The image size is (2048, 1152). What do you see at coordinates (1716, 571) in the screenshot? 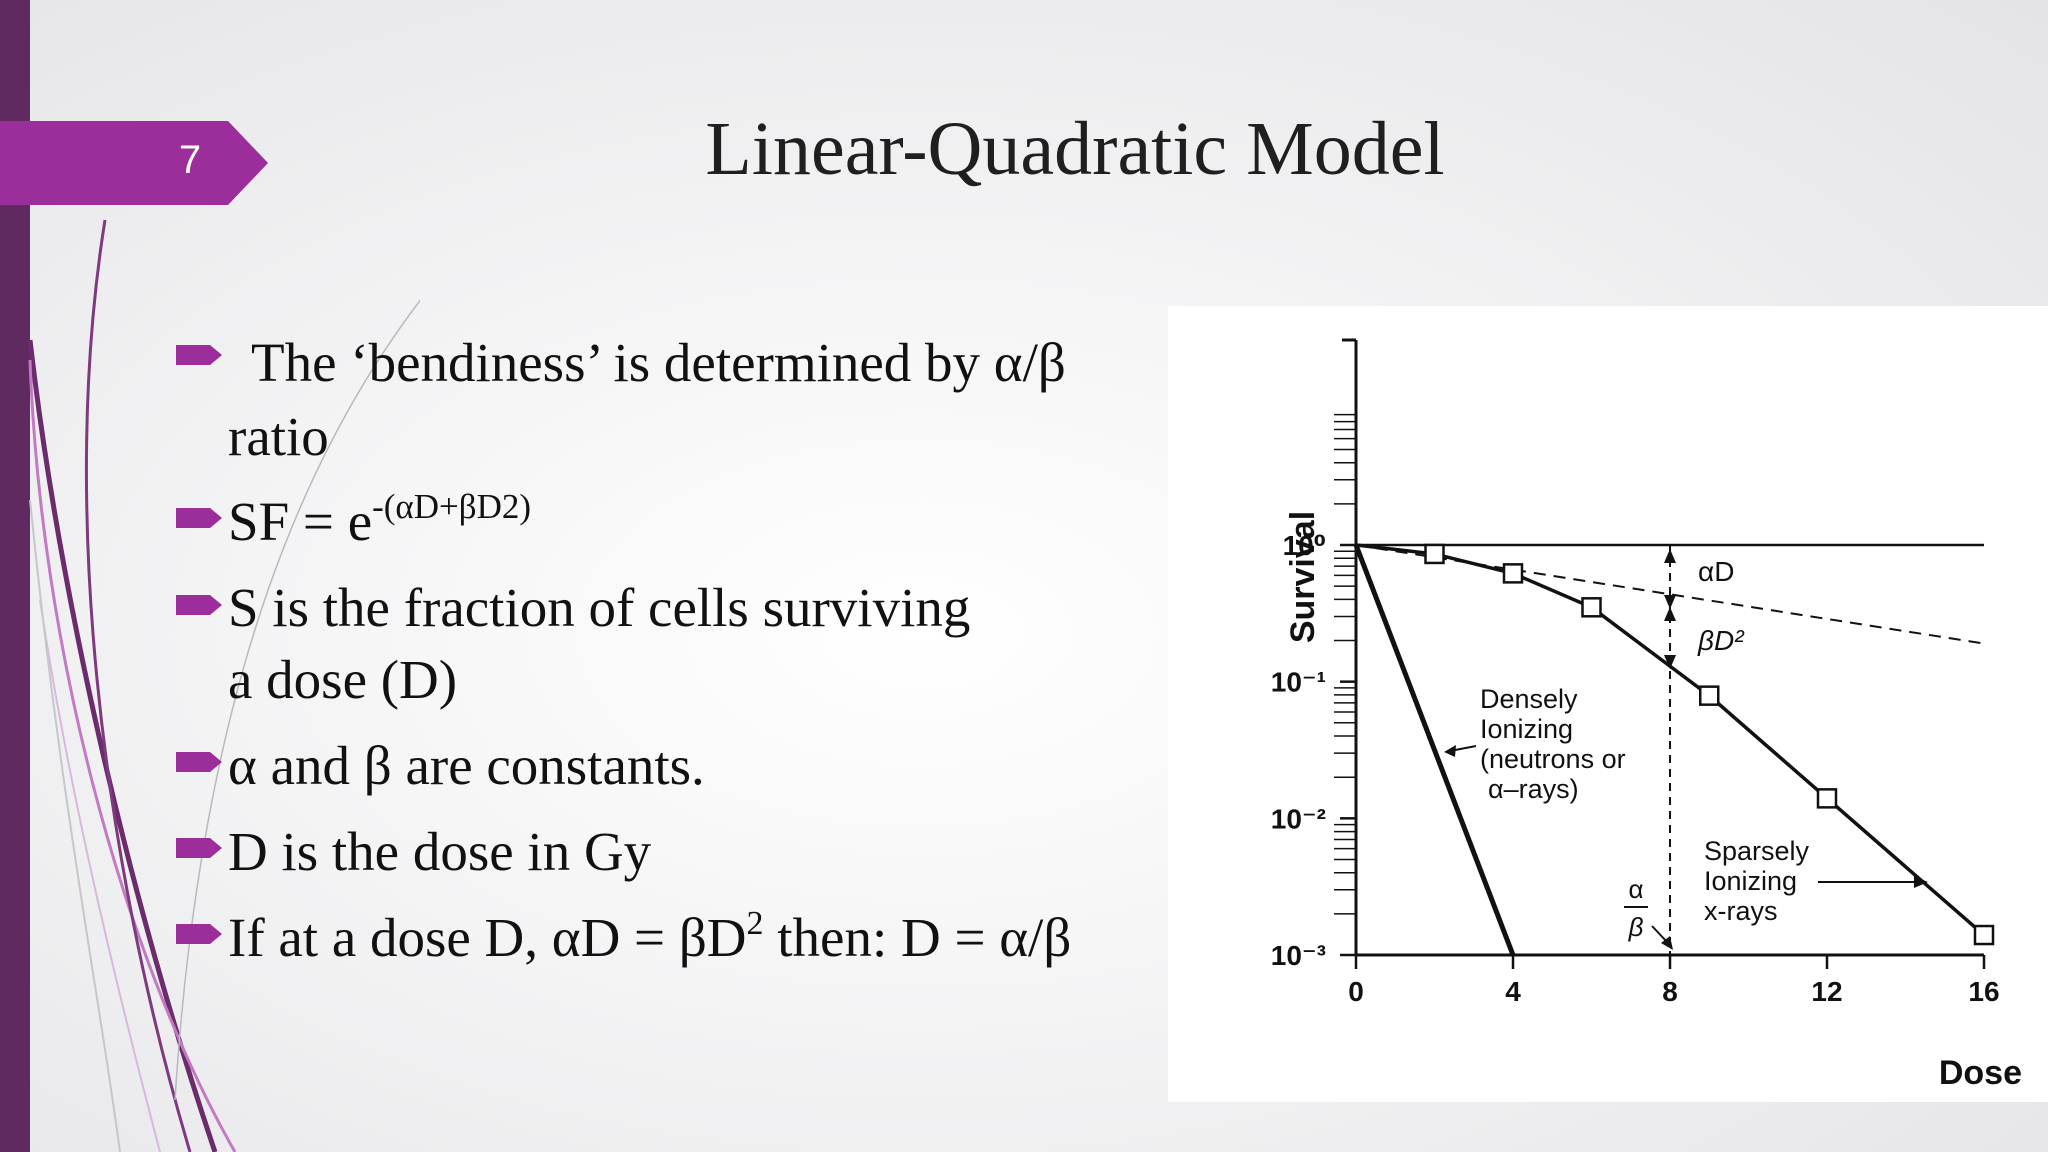
I see `alpha-d-label: αD` at bounding box center [1716, 571].